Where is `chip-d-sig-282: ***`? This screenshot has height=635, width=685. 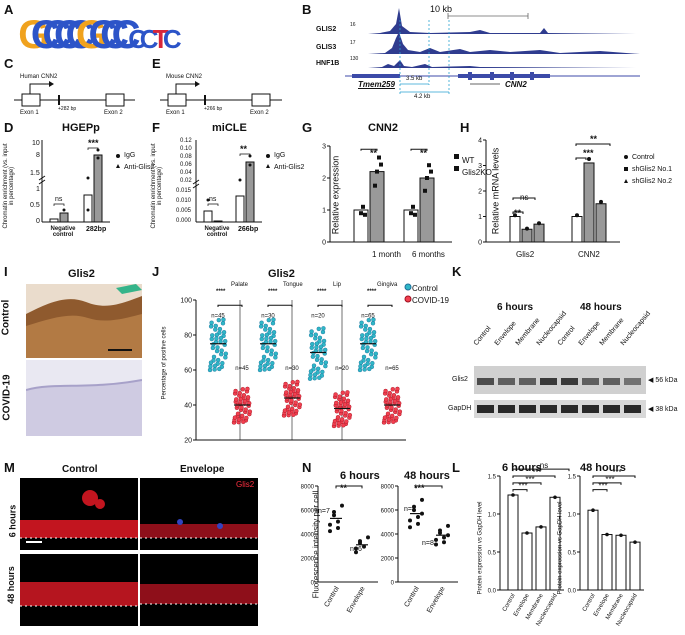
chip-d-sig-282: *** is located at coordinates (93, 143).